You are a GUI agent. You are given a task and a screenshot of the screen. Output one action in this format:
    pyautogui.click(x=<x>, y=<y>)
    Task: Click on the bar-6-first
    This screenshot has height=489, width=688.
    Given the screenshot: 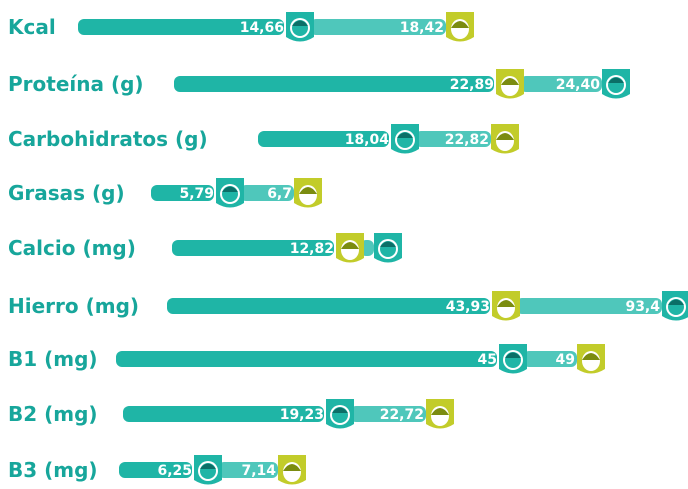 What is the action you would take?
    pyautogui.click(x=306, y=359)
    